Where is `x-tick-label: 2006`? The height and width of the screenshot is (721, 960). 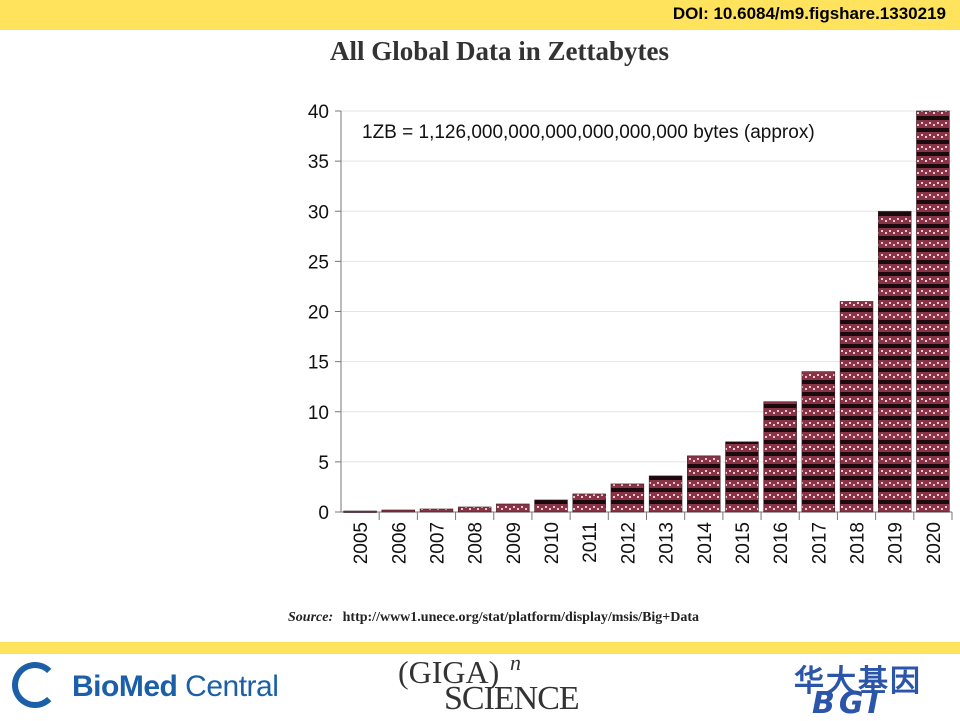
x-tick-label: 2006 is located at coordinates (399, 543).